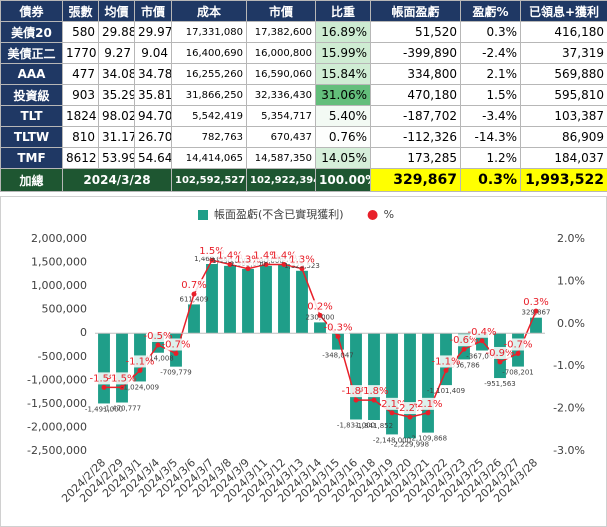  Describe the element at coordinates (490, 116) in the screenshot. I see `cell: -3.4%` at that location.